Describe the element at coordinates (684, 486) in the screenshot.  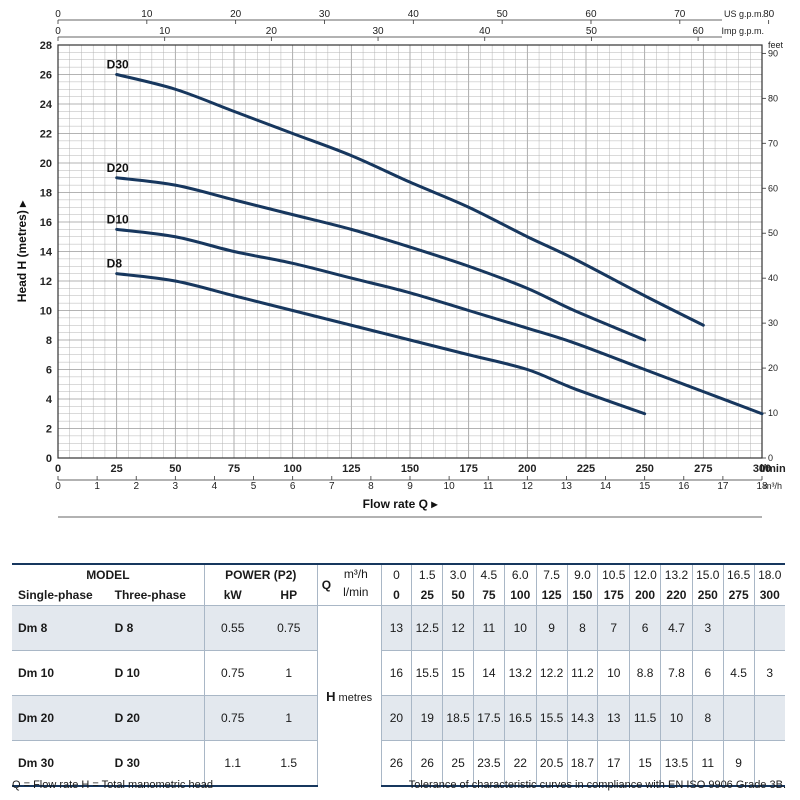
I see `m3h-tick-label: 16` at that location.